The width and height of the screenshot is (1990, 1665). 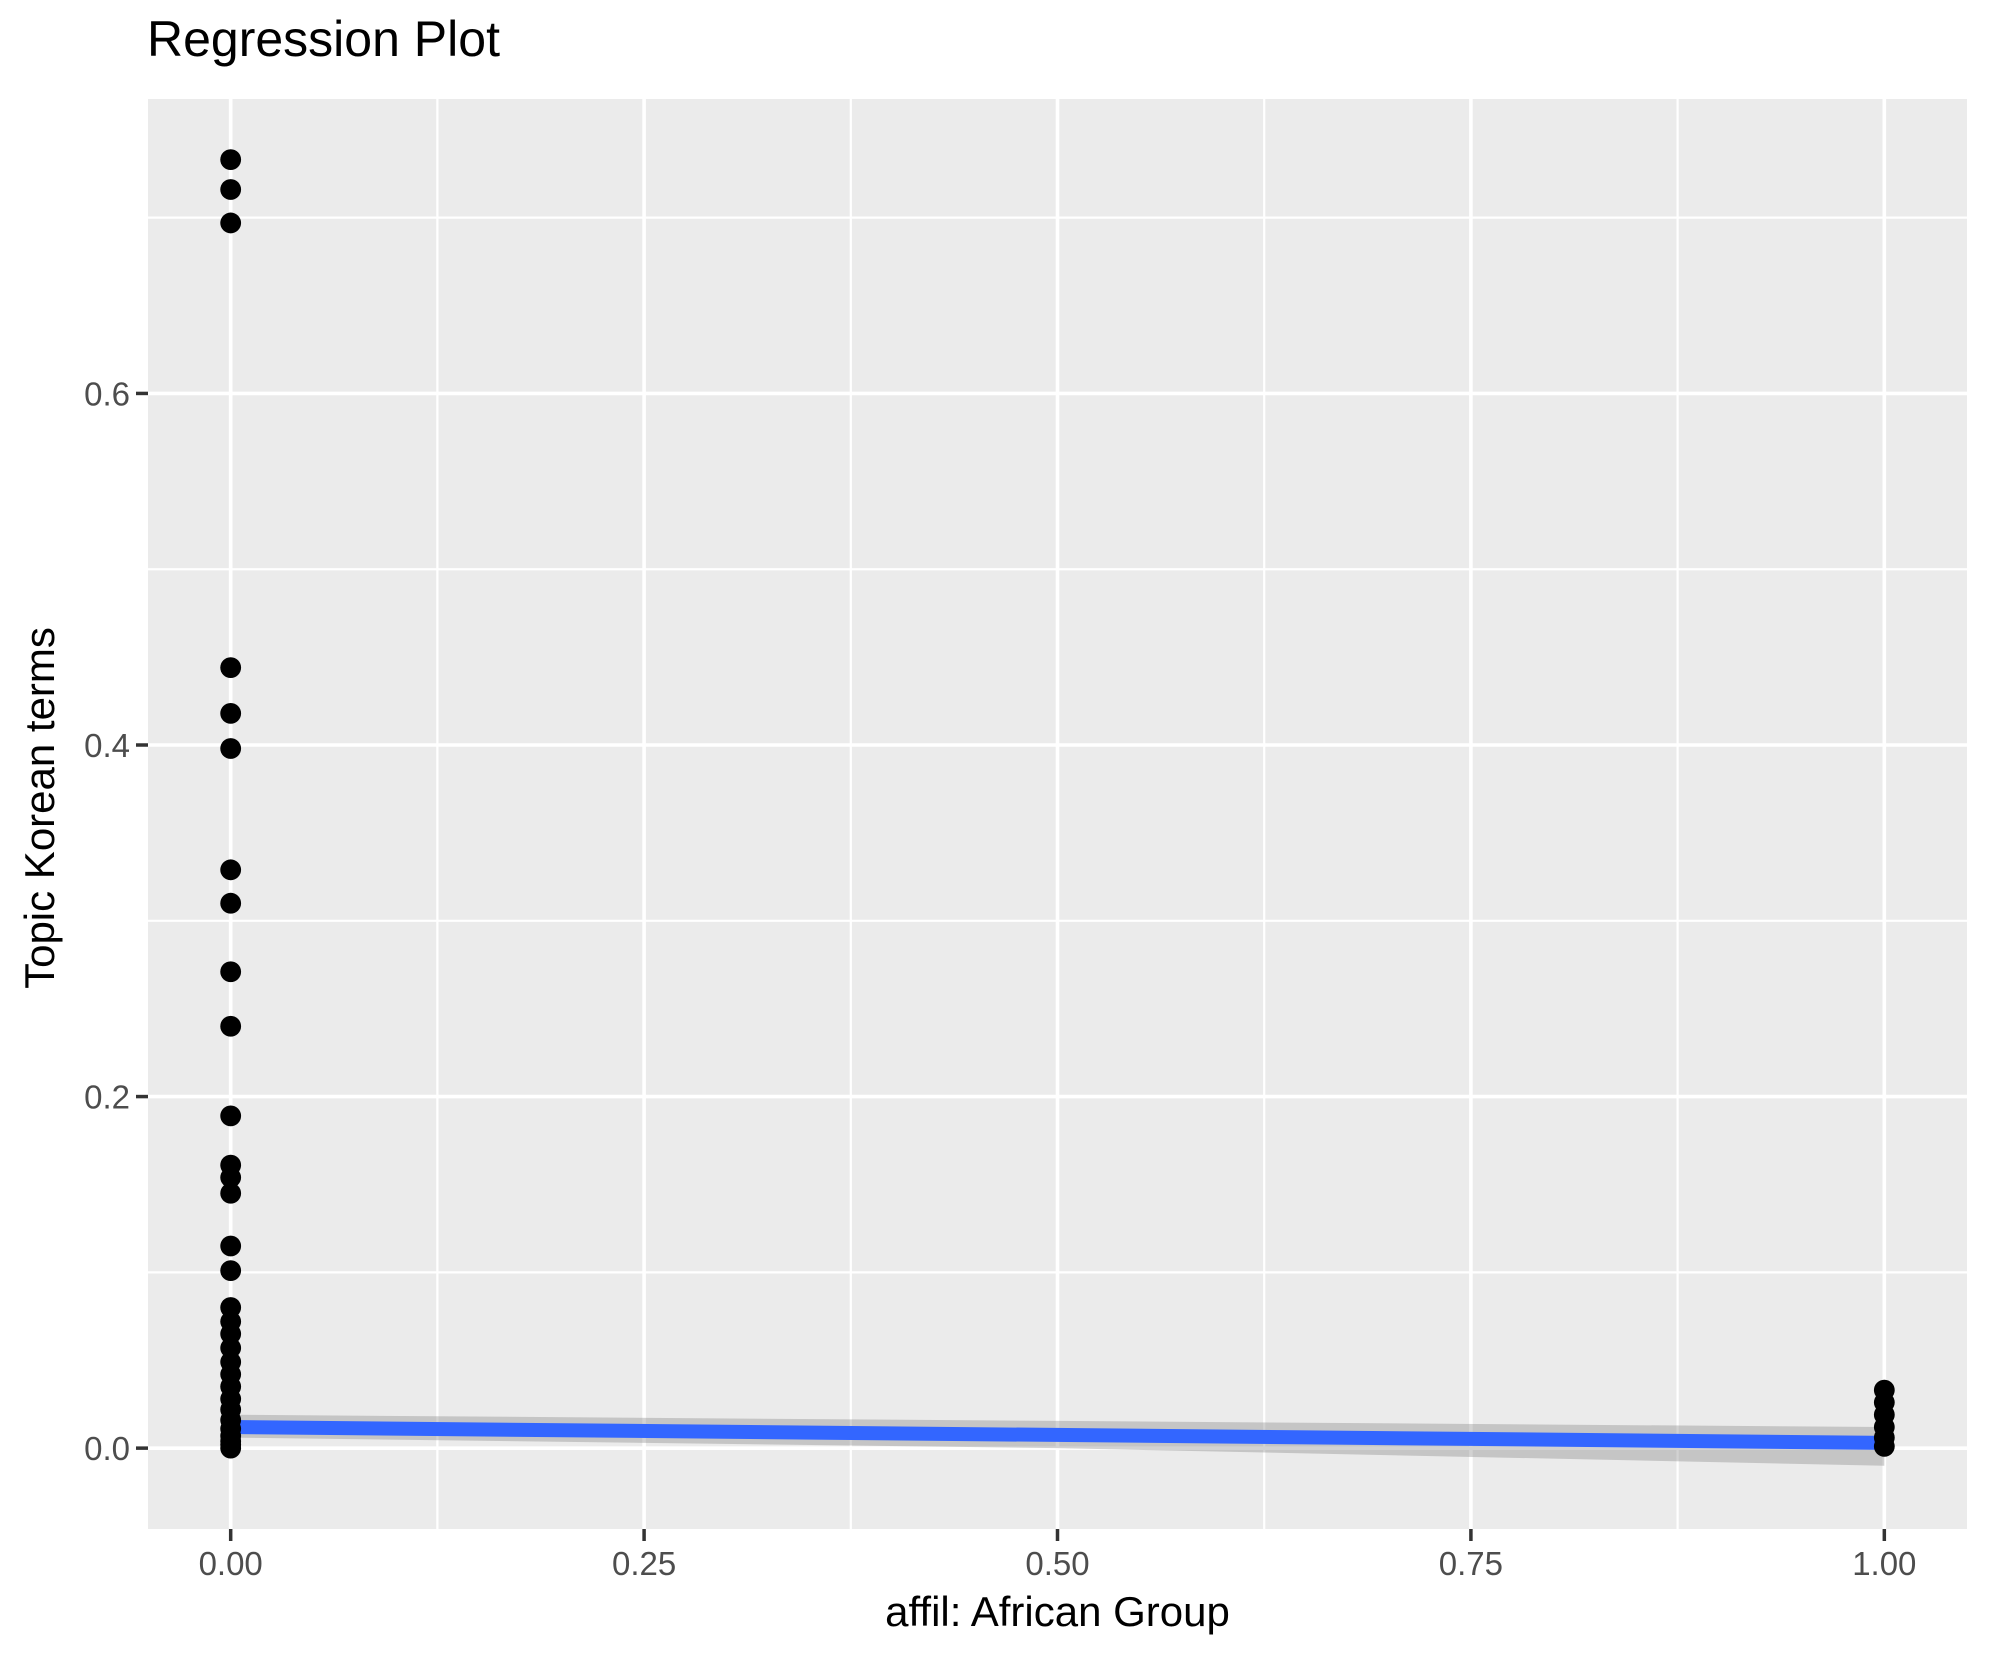 I want to click on y-tick-label: 0.4, so click(x=107, y=745).